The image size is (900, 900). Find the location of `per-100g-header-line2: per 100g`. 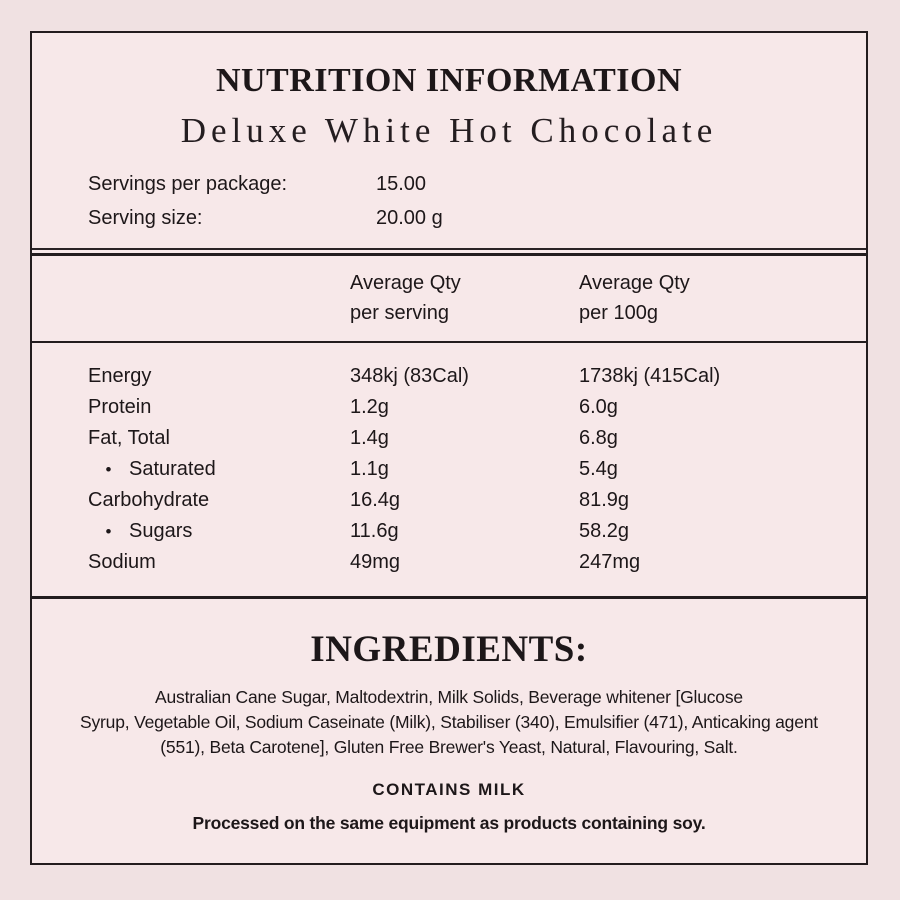

per-100g-header-line2: per 100g is located at coordinates (618, 312).